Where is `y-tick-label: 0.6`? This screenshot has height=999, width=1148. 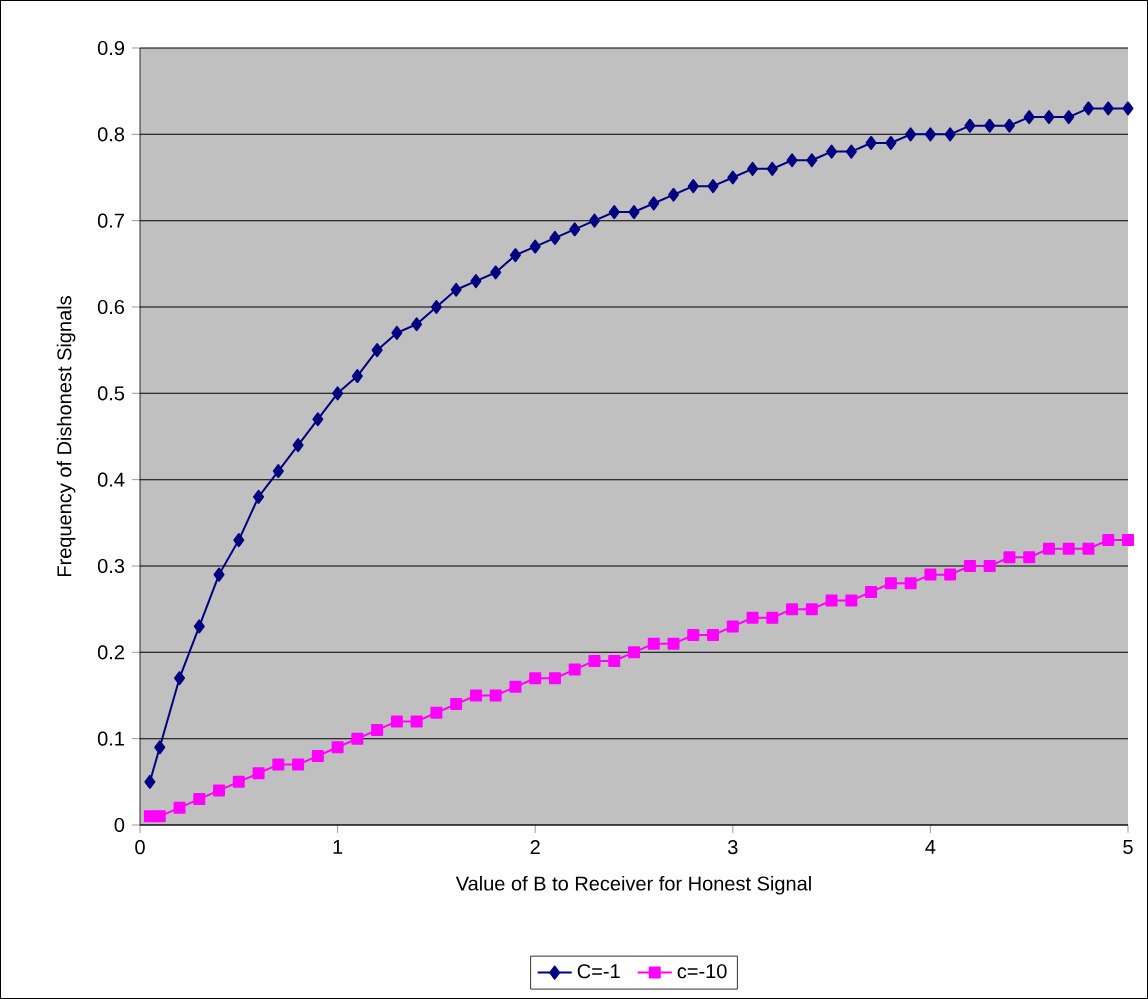 y-tick-label: 0.6 is located at coordinates (111, 307).